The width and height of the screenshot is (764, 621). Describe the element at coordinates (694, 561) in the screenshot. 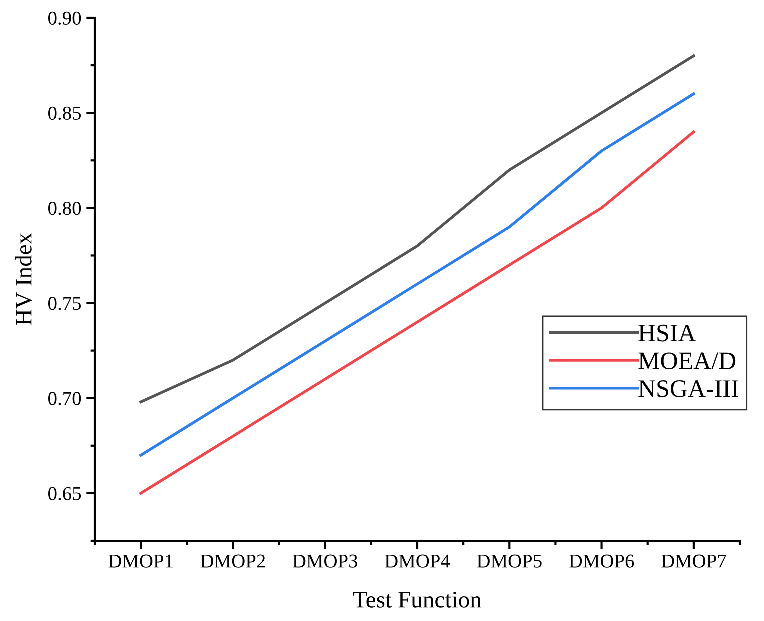

I see `x-tick-label: DMOP7` at that location.